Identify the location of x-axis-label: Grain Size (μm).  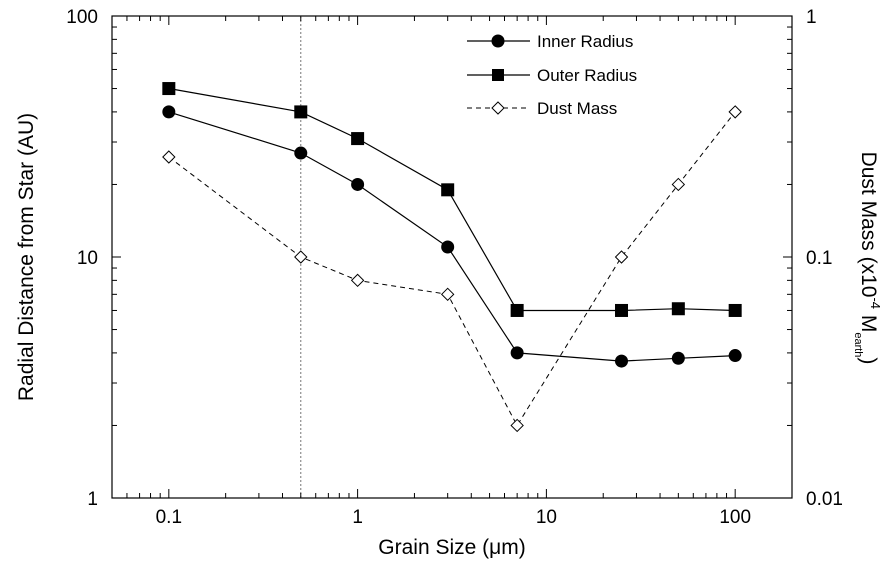
(451, 547).